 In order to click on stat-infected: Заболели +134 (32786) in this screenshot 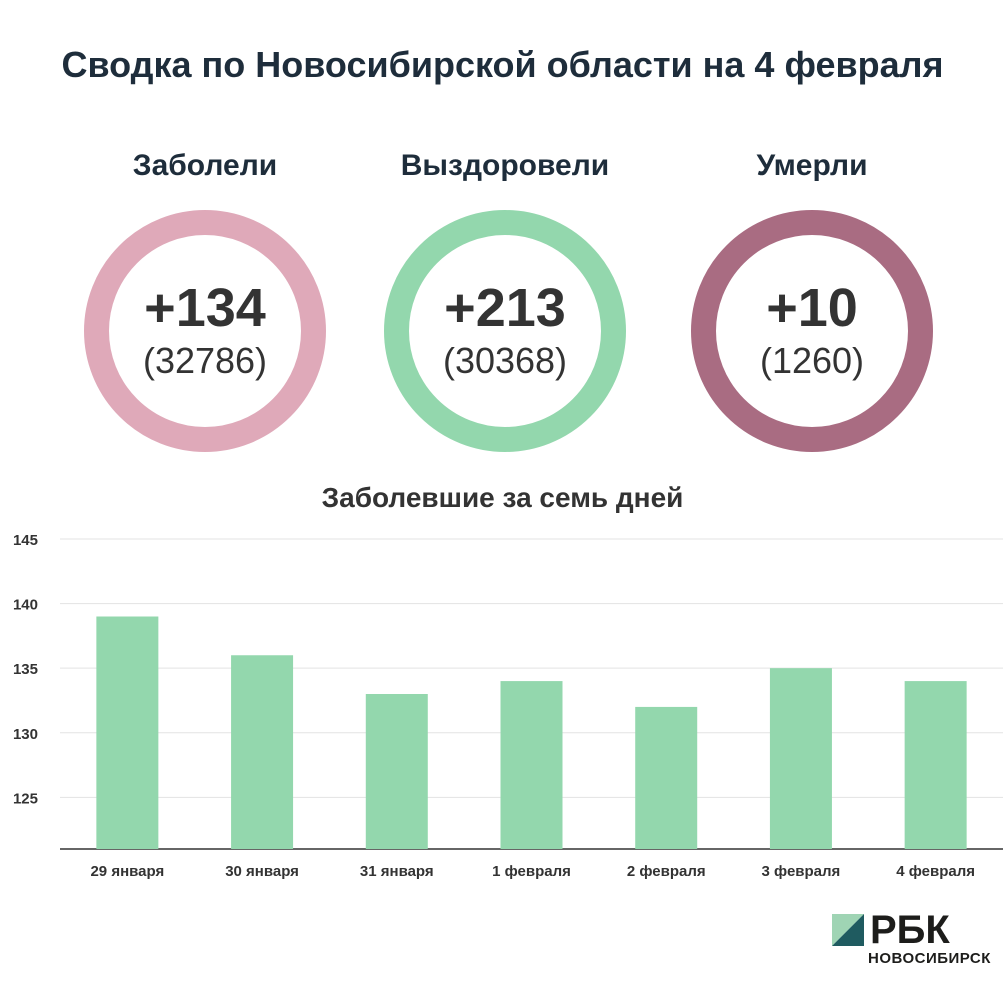, I will do `click(205, 296)`.